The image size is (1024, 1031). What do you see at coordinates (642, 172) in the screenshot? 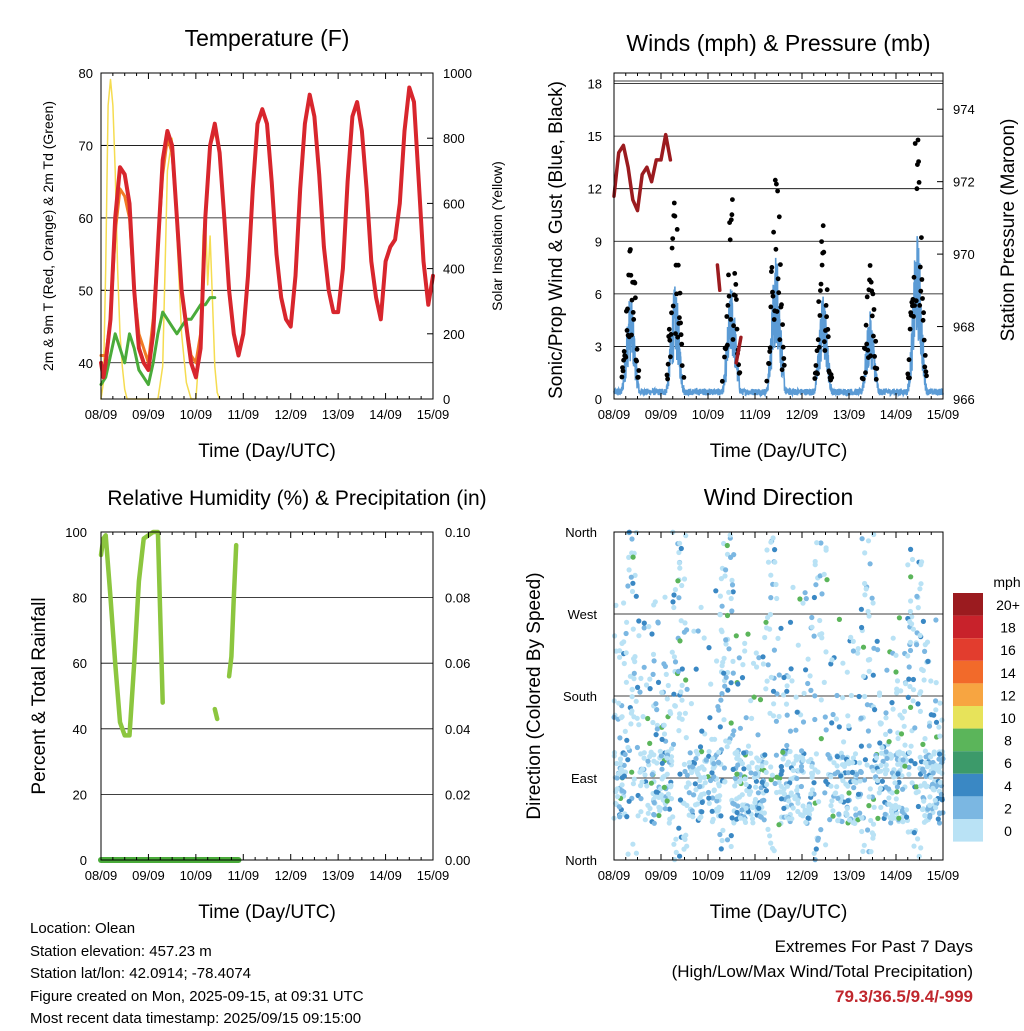
I see `pressure-line` at bounding box center [642, 172].